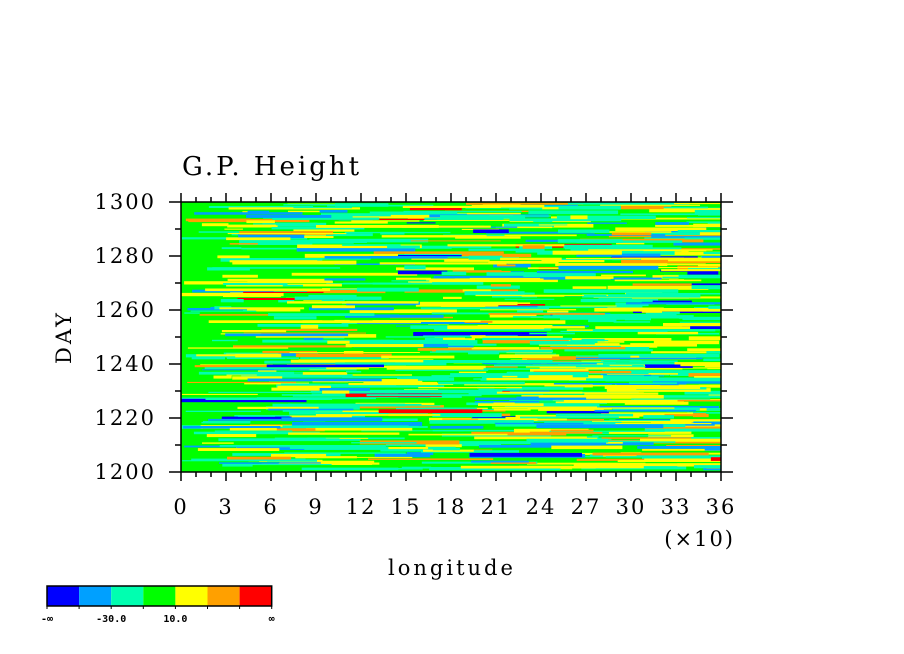 The width and height of the screenshot is (904, 654). What do you see at coordinates (272, 167) in the screenshot?
I see `chart-title: G.P. Height` at bounding box center [272, 167].